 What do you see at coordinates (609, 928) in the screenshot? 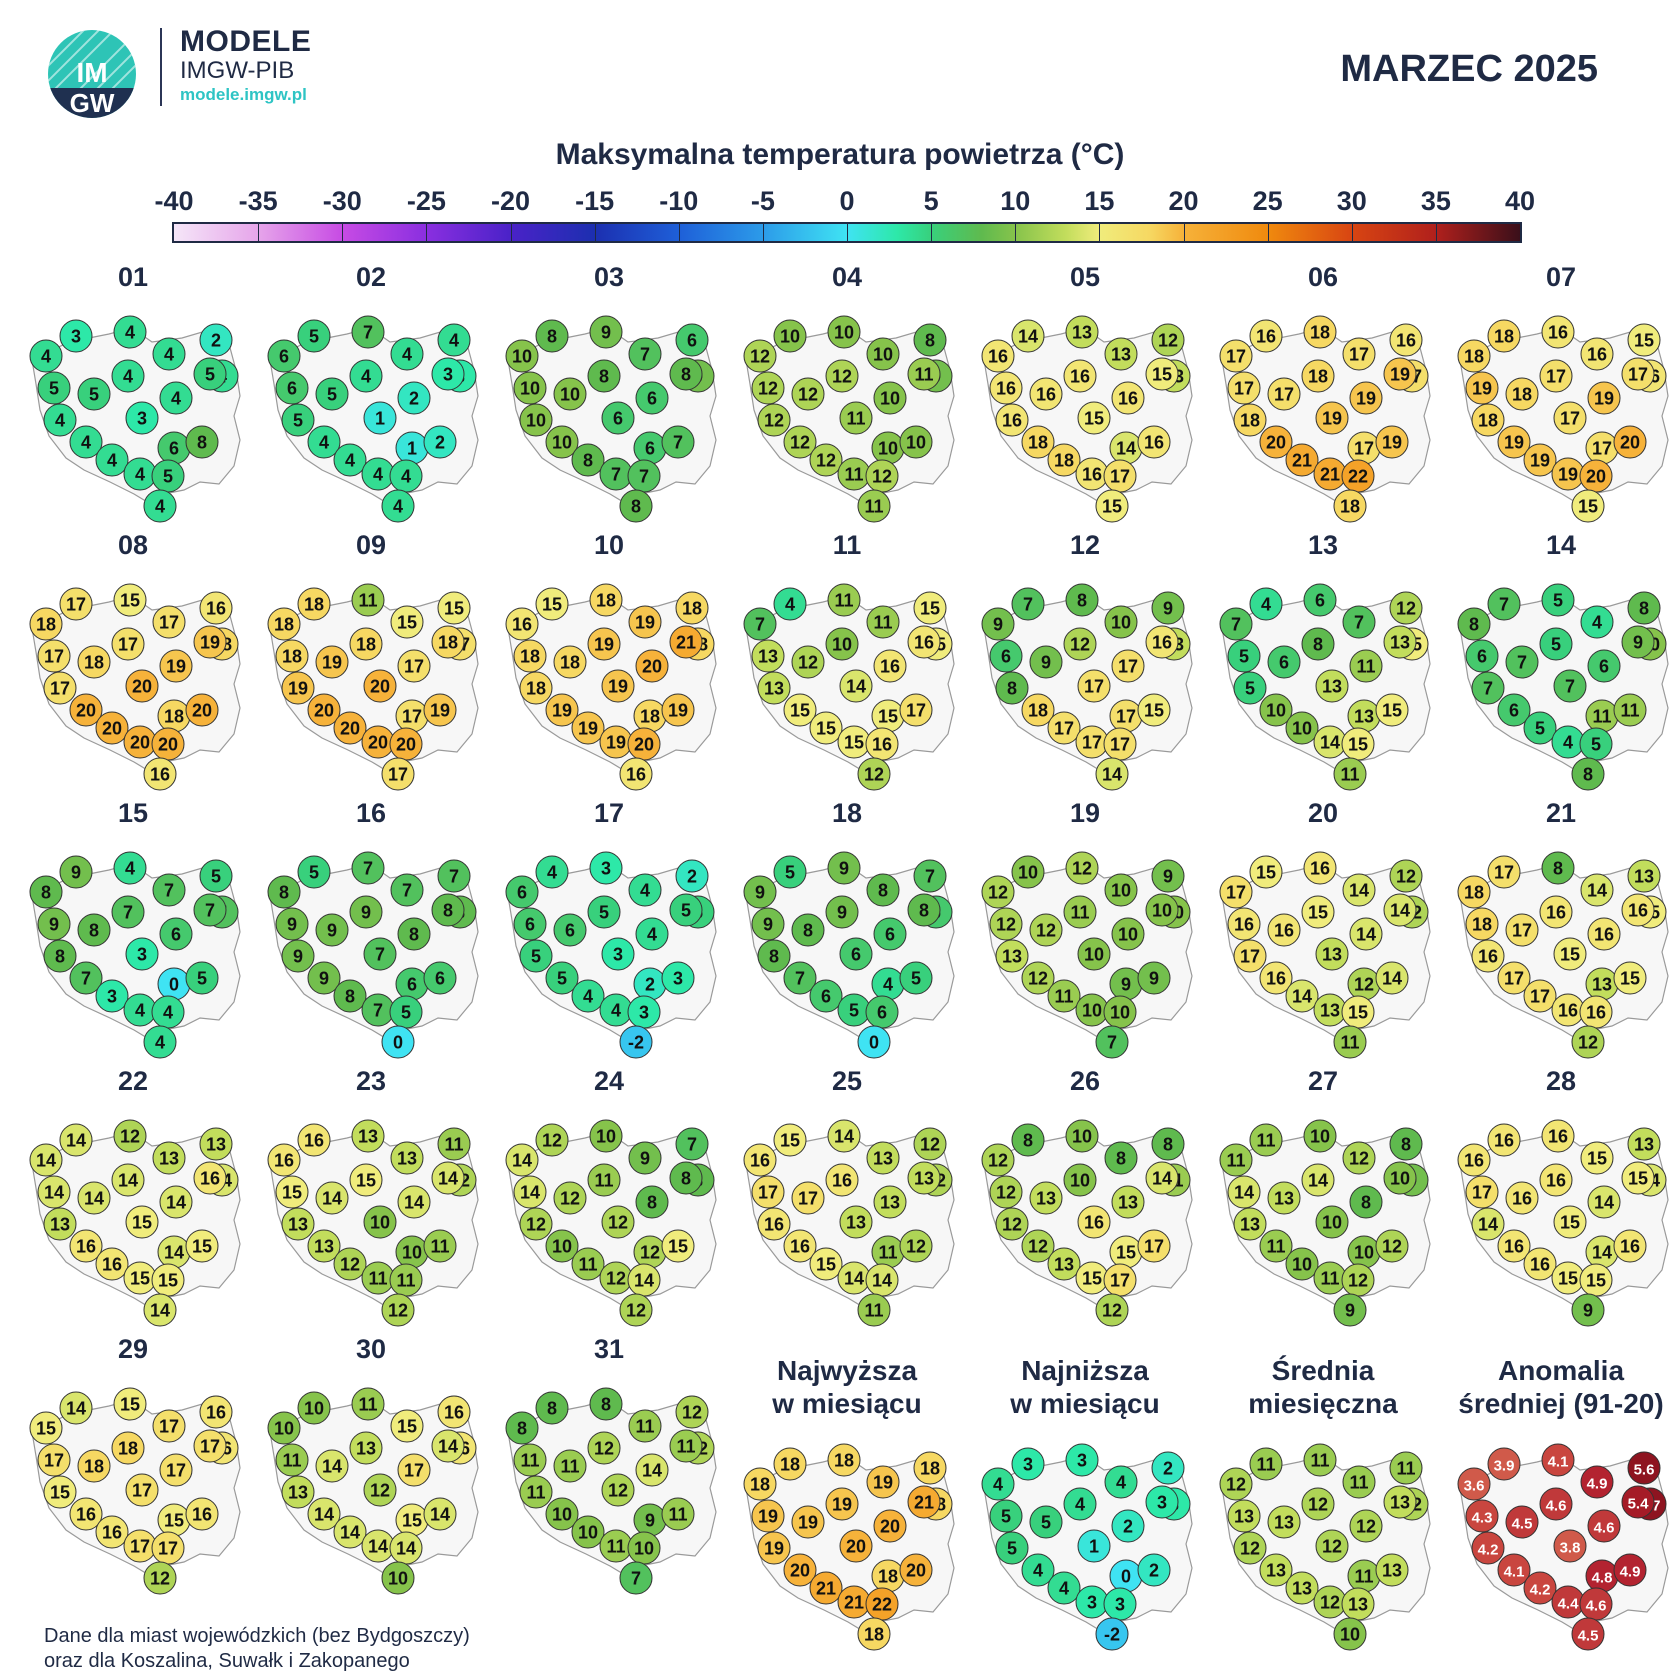
I see `day-map-panel: 176434256654555324433-2` at bounding box center [609, 928].